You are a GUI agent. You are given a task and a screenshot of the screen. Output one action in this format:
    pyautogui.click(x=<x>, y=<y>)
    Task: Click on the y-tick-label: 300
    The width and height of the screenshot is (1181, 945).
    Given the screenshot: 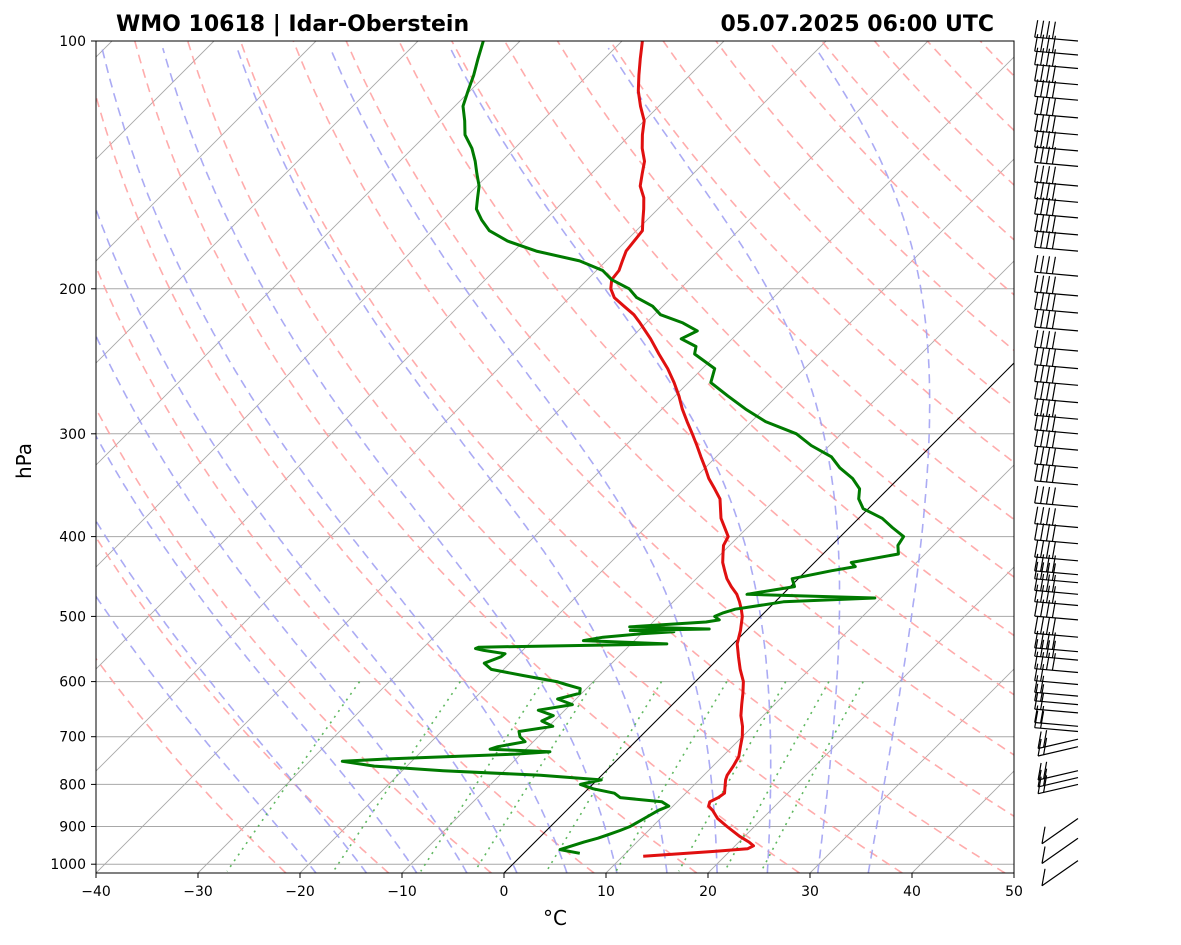 What is the action you would take?
    pyautogui.click(x=72, y=435)
    